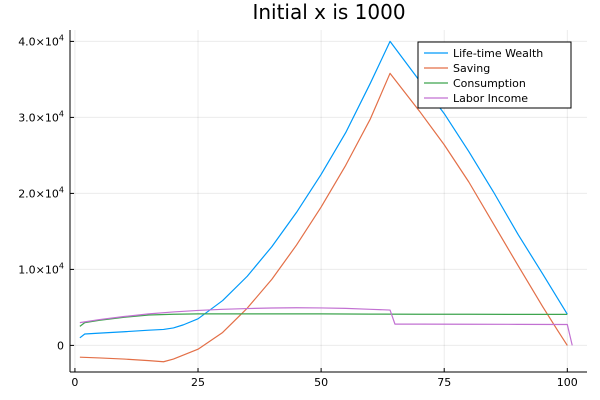 Image resolution: width=600 pixels, height=400 pixels. Describe the element at coordinates (41, 40) in the screenshot. I see `y-tick-label: 4.0×10⁴` at that location.